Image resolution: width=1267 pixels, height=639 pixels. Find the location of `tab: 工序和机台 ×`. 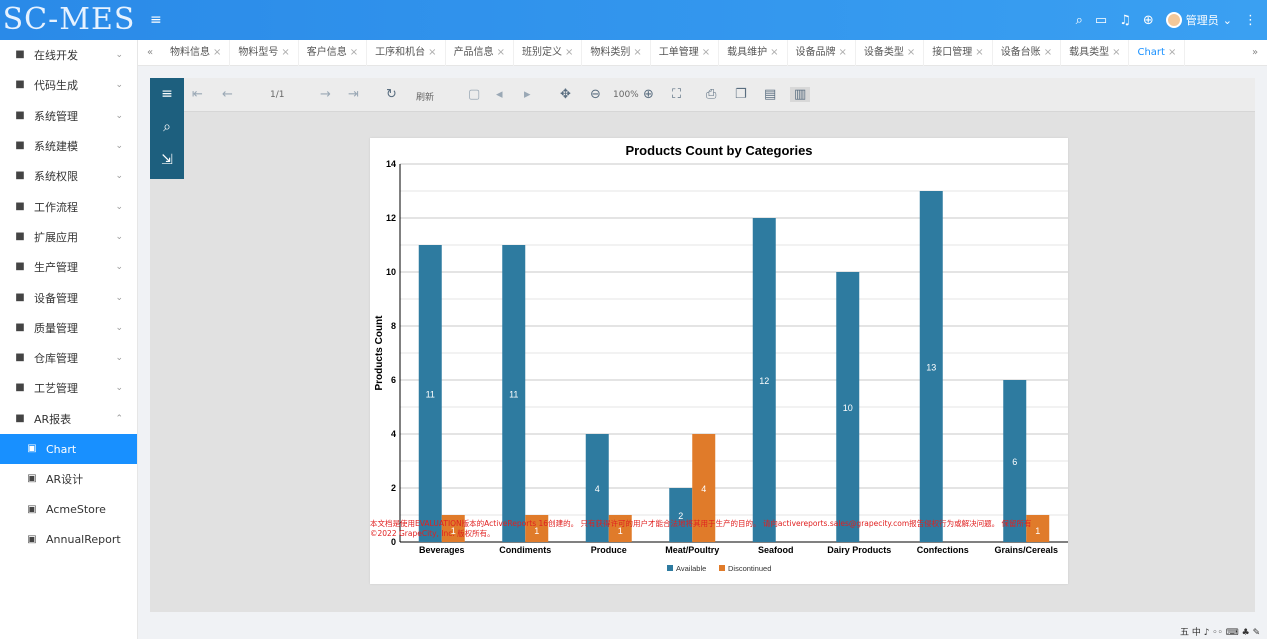

tab: 工序和机台 × is located at coordinates (406, 52).